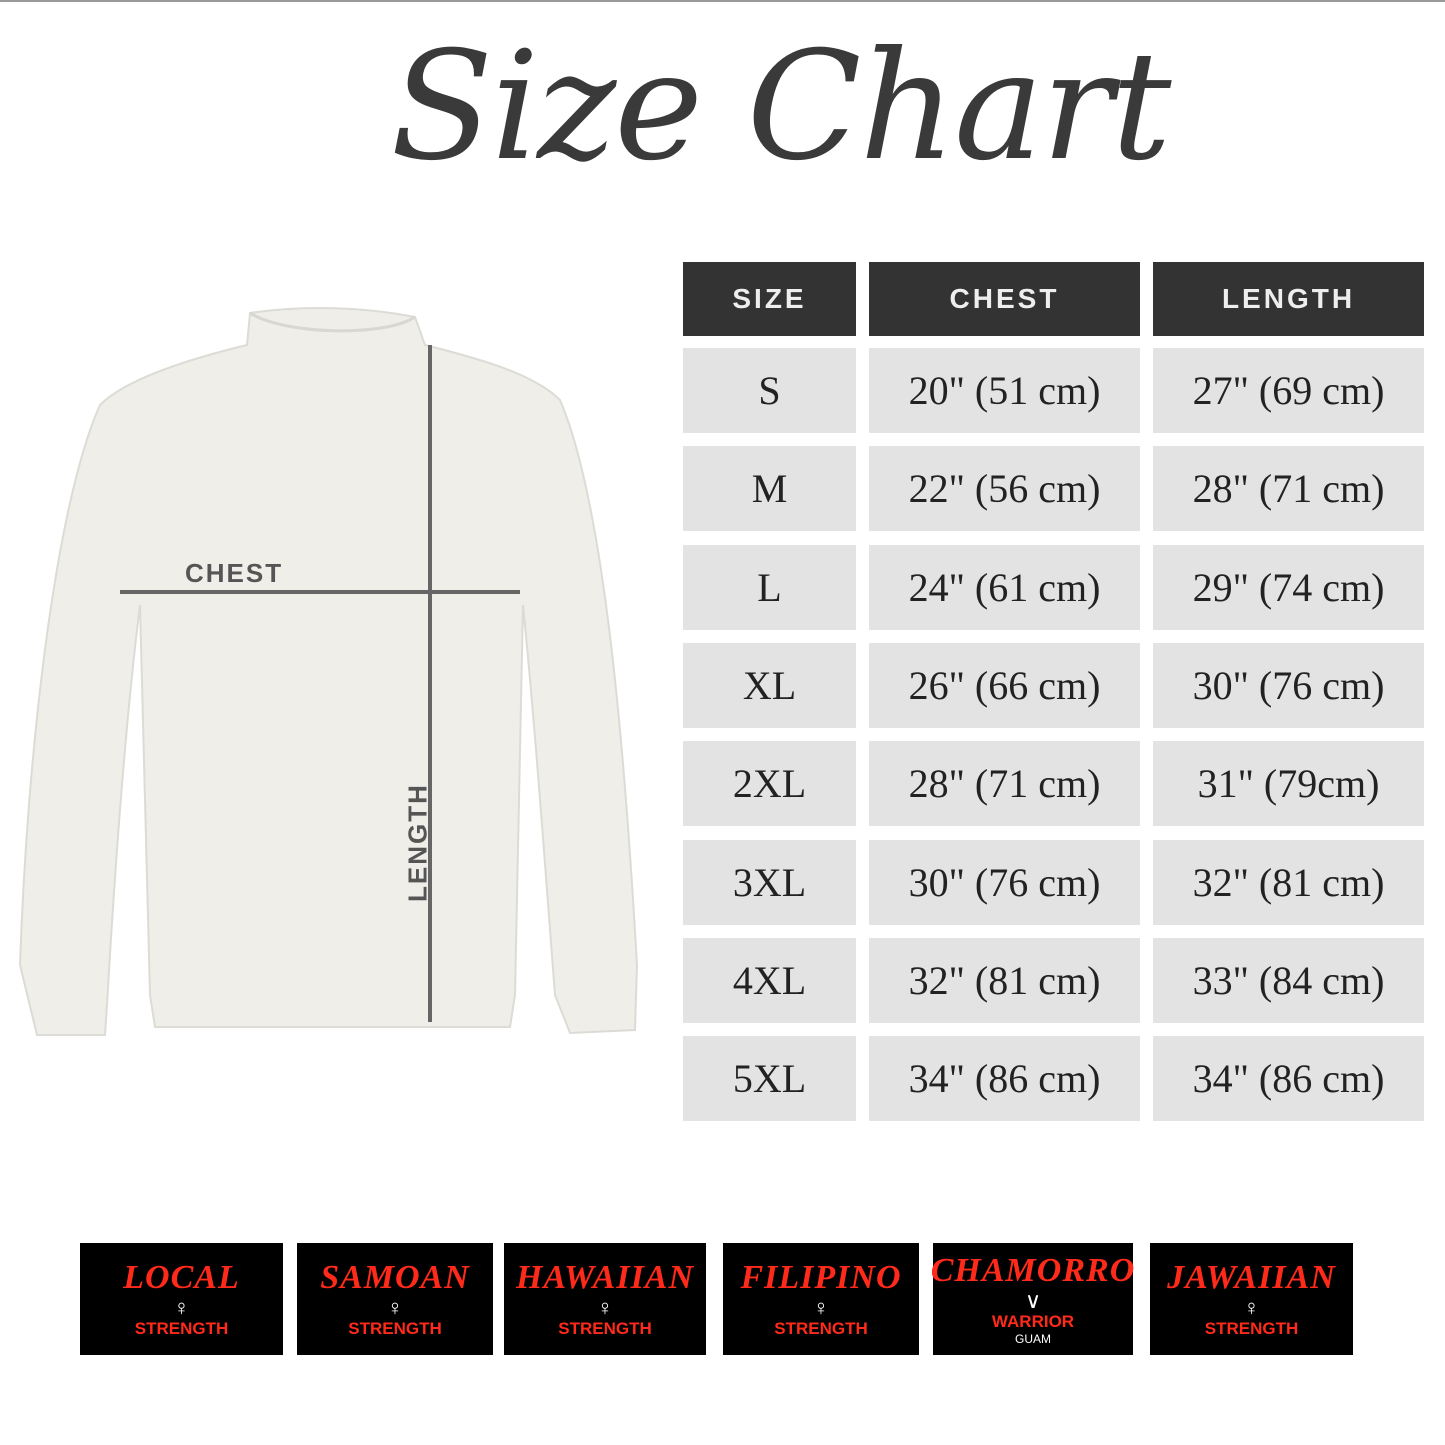 The image size is (1445, 1445). I want to click on logo-name: SAMOAN, so click(395, 1277).